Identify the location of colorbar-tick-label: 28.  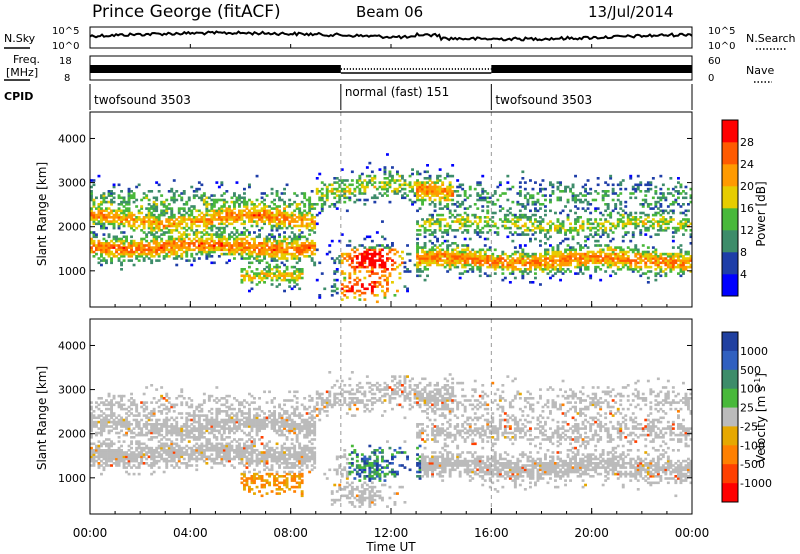
(747, 142).